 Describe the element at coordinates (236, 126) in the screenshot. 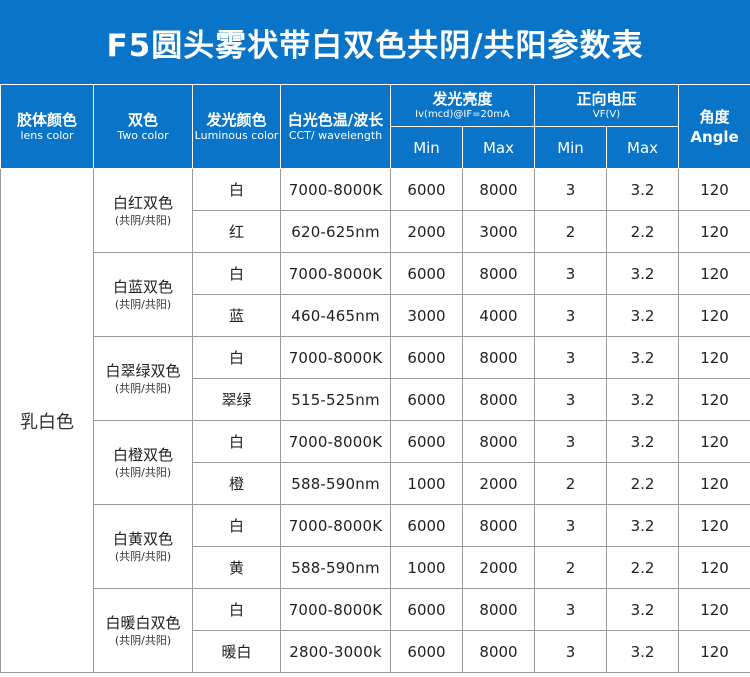

I see `header-luminous-color: 发光颜色 Luminous color` at that location.